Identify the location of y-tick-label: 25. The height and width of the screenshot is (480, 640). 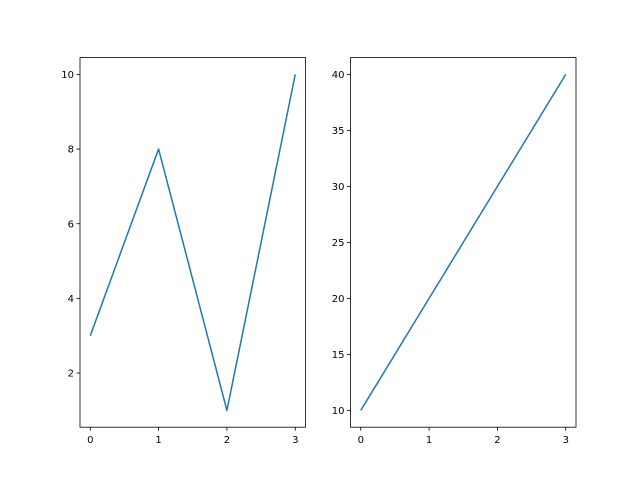
(338, 243).